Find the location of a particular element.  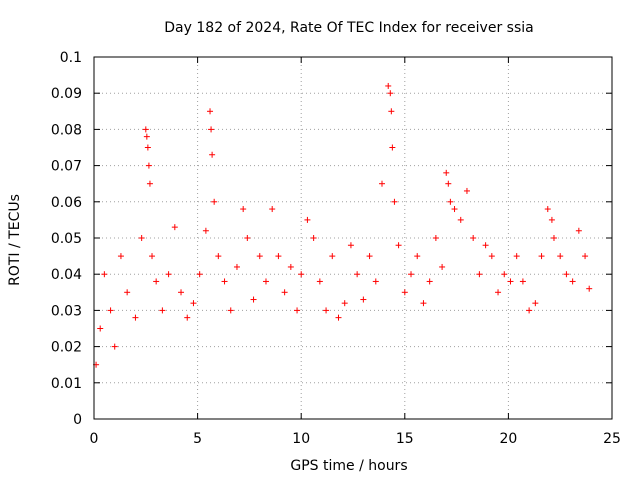

y-tick-label: 0.07 is located at coordinates (66, 167).